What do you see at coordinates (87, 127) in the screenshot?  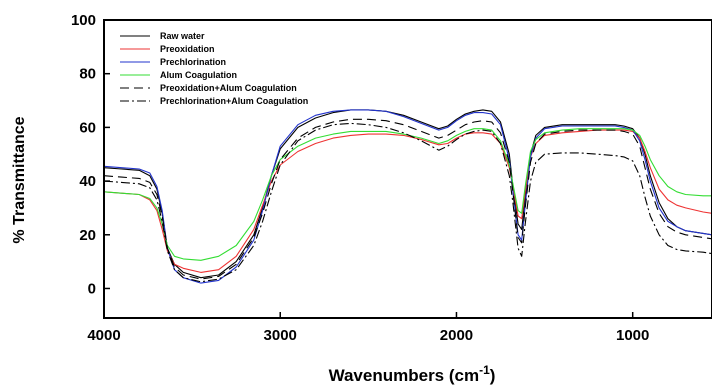 I see `y-tick-label: 60` at bounding box center [87, 127].